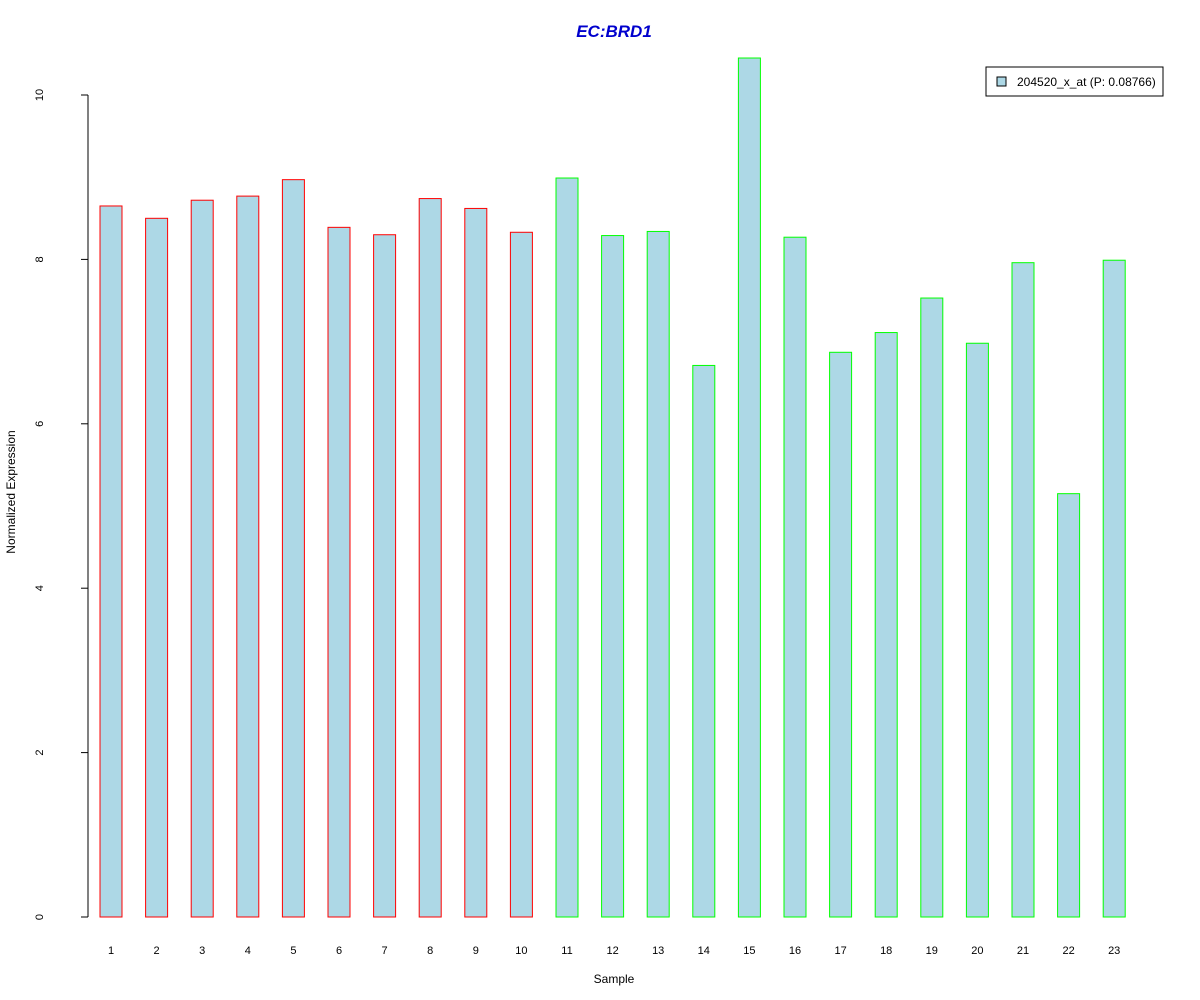  What do you see at coordinates (1023, 951) in the screenshot?
I see `x-tick-label: 21` at bounding box center [1023, 951].